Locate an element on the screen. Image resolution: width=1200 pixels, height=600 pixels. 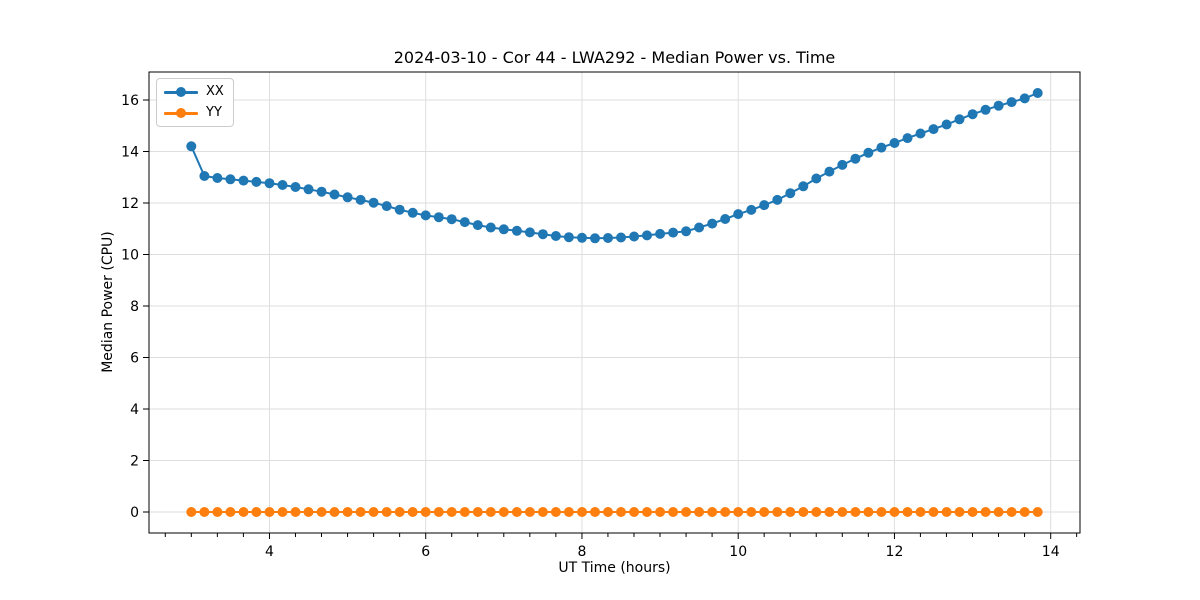
legend-item-xx: XX is located at coordinates (194, 92).